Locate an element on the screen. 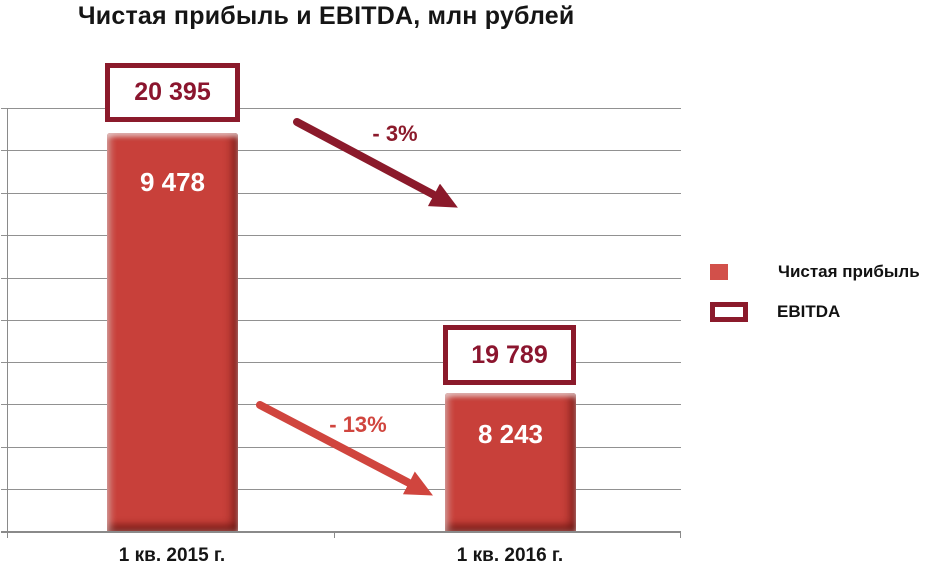 The height and width of the screenshot is (569, 940). net-profit-swatch-icon is located at coordinates (719, 272).